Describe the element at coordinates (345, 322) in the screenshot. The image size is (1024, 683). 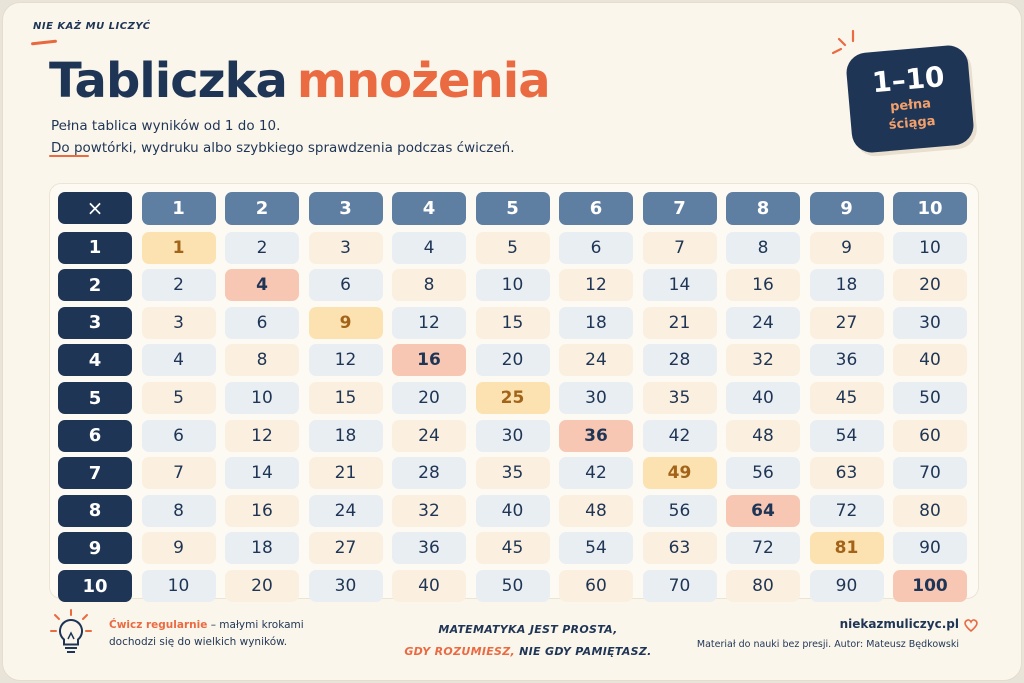
I see `square-cell: 9` at that location.